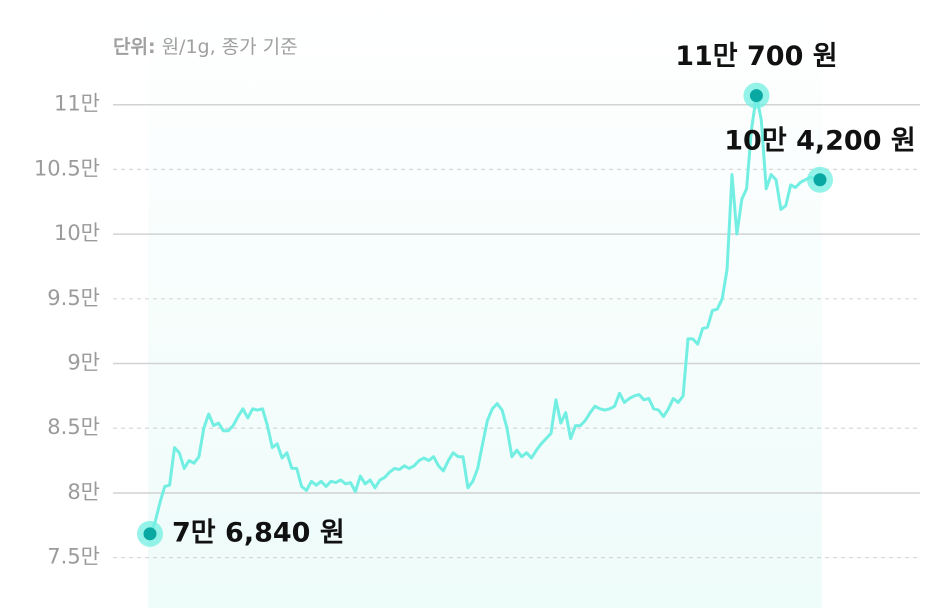 This screenshot has height=608, width=946. I want to click on y-tick-label: 9만, so click(83, 363).